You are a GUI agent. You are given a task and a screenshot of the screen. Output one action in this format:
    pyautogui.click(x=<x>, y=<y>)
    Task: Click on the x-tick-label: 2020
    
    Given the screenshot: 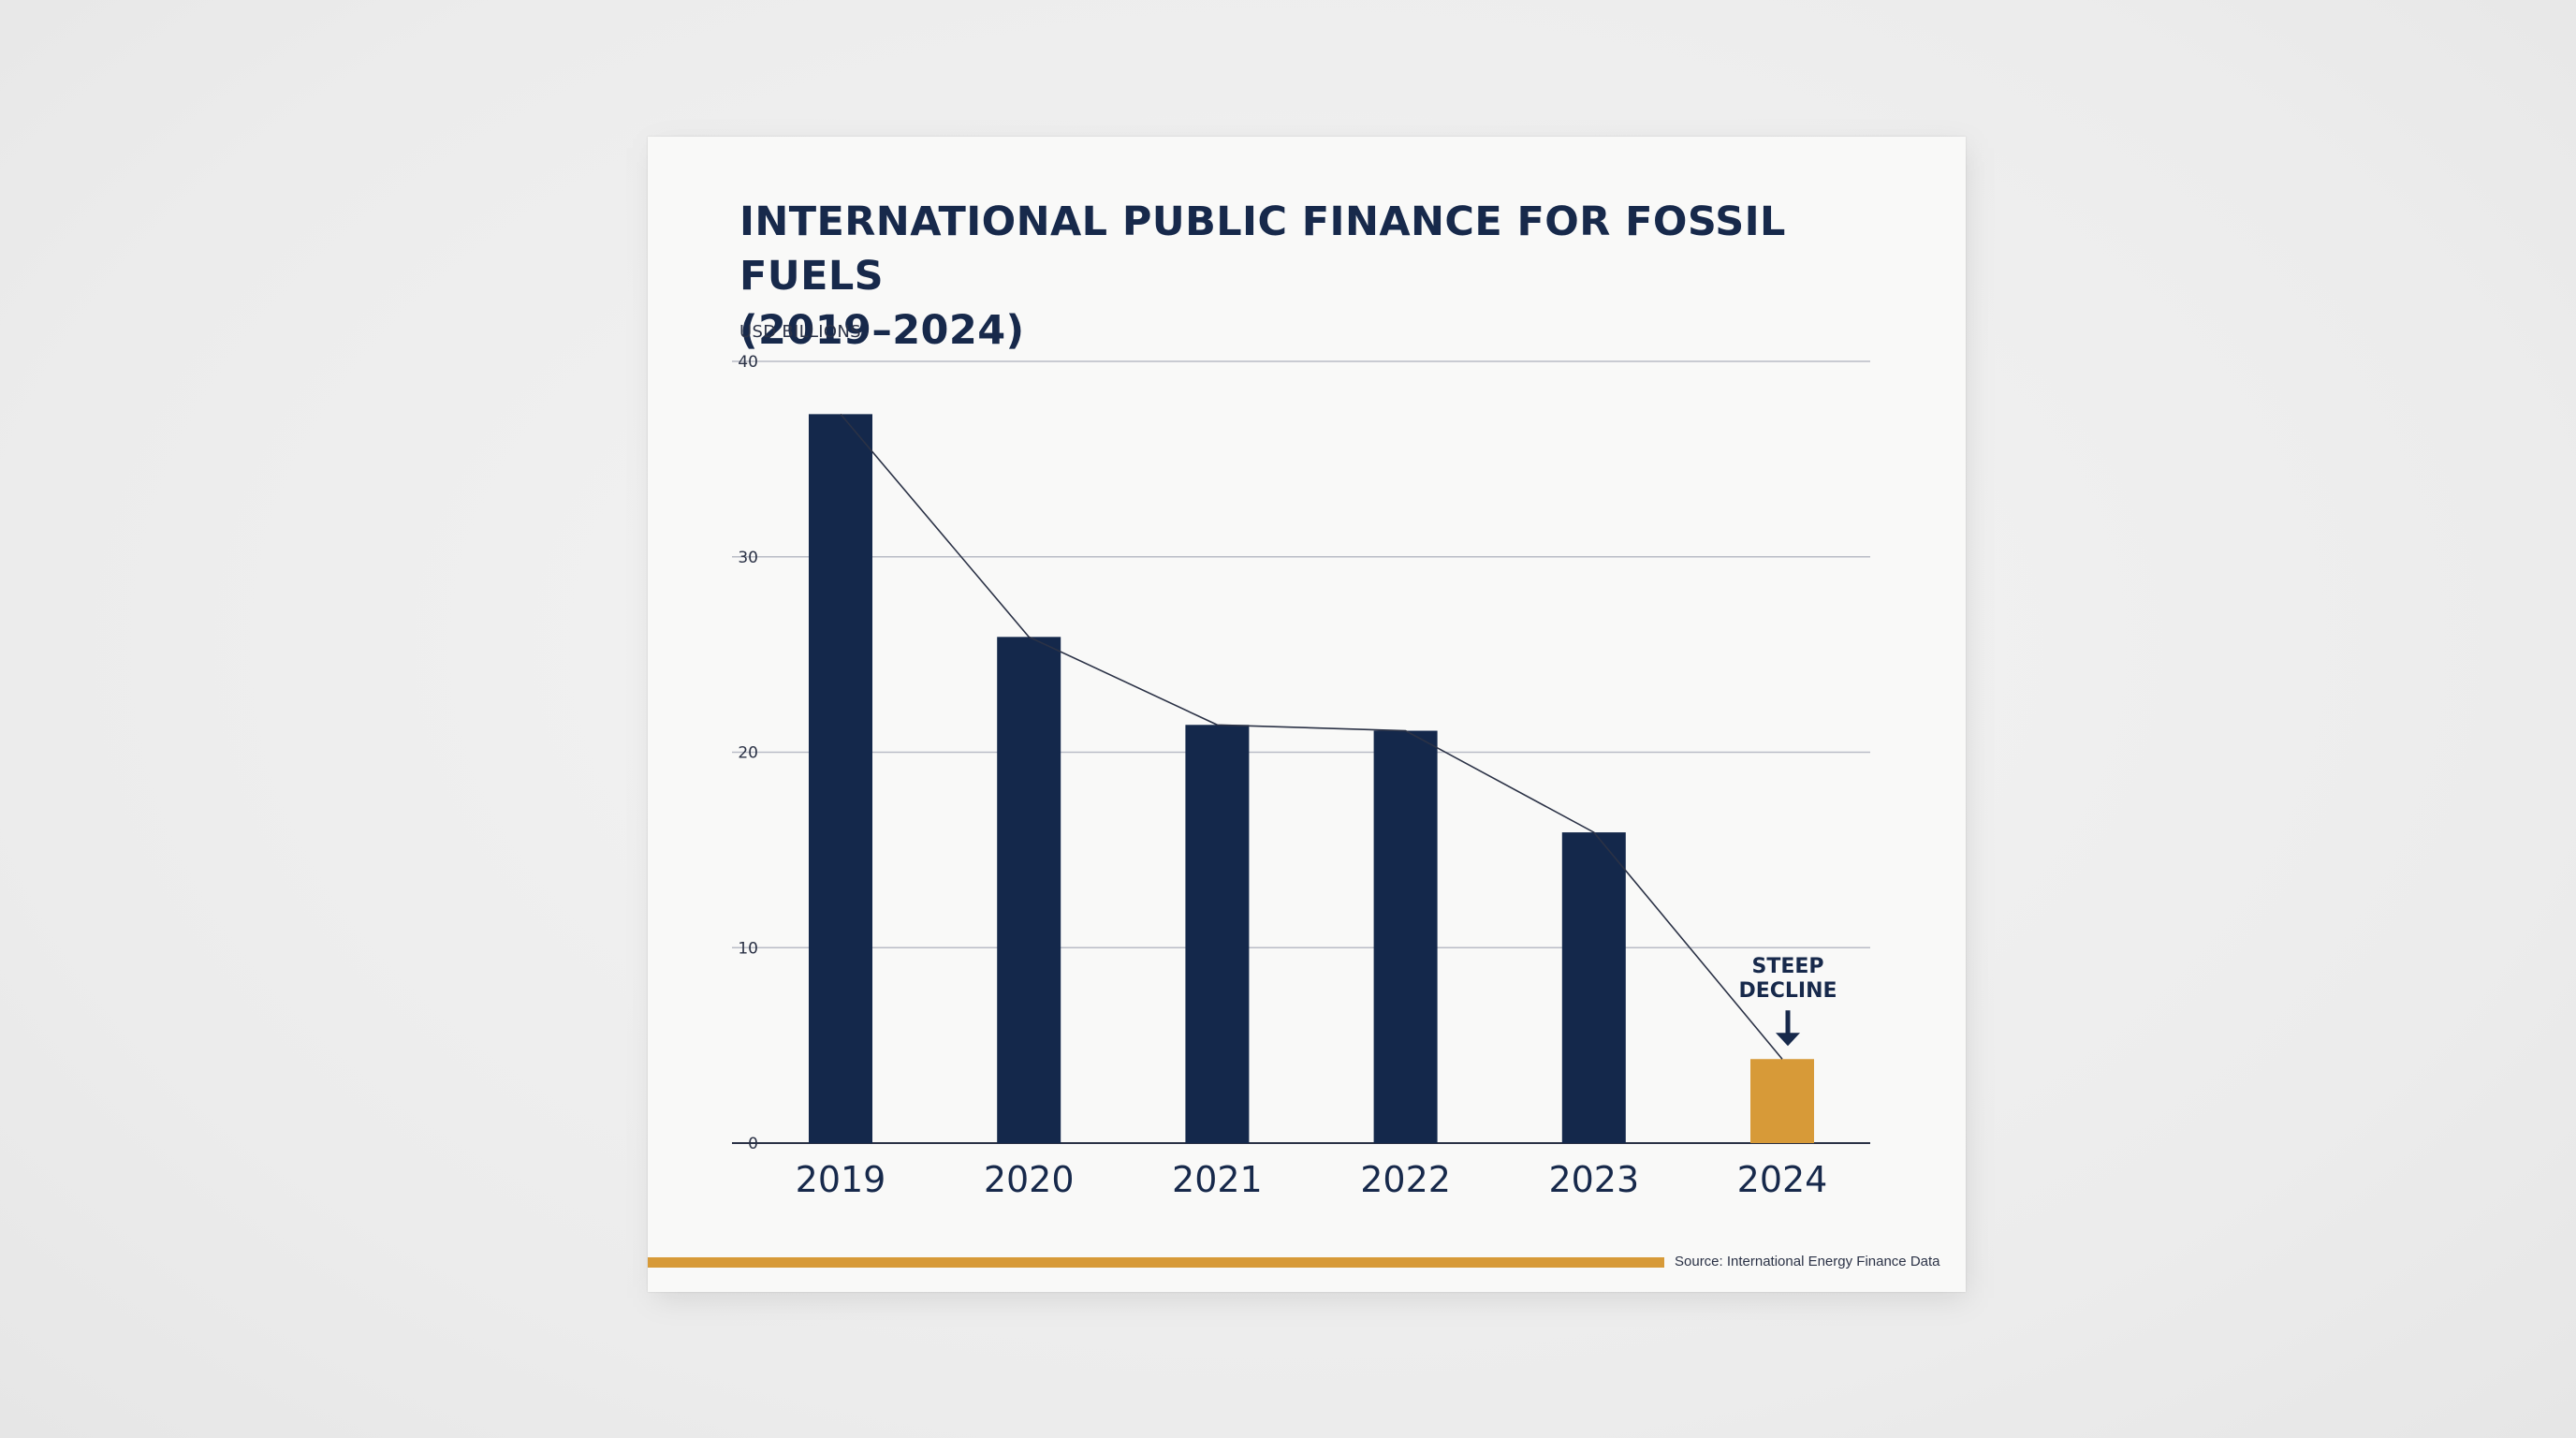 What is the action you would take?
    pyautogui.click(x=1029, y=1179)
    